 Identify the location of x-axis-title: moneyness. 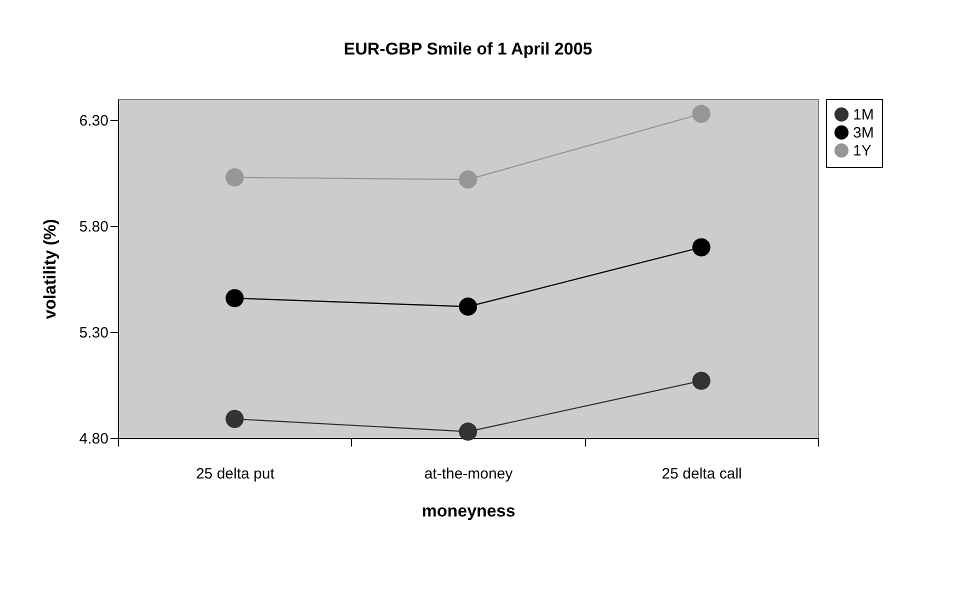
(469, 511).